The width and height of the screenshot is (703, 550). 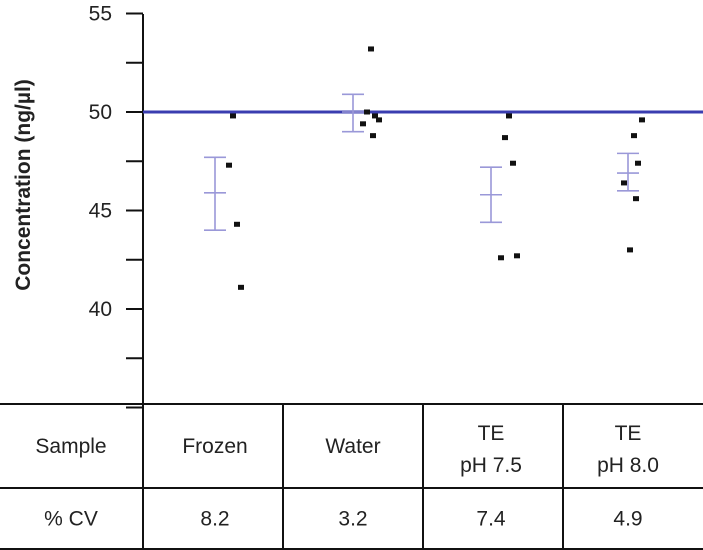 I want to click on cv-value: 4.9, so click(x=627, y=519).